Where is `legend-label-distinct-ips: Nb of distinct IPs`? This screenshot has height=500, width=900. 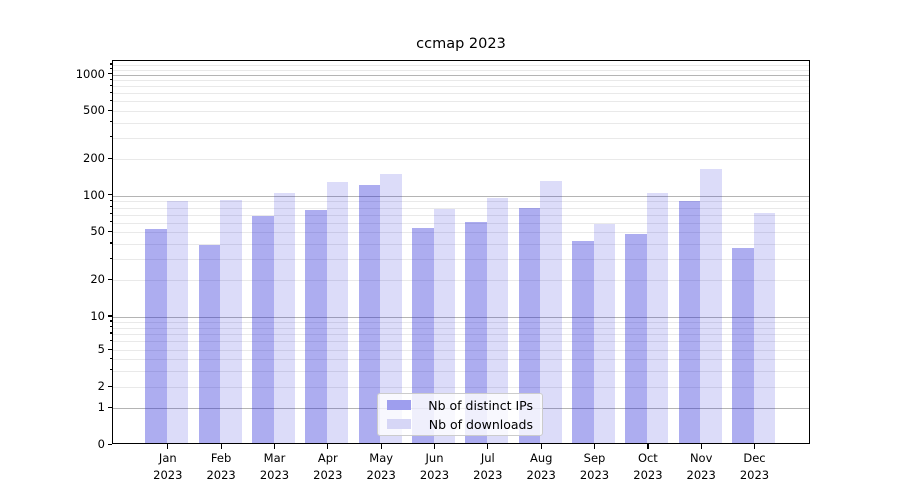 legend-label-distinct-ips: Nb of distinct IPs is located at coordinates (480, 405).